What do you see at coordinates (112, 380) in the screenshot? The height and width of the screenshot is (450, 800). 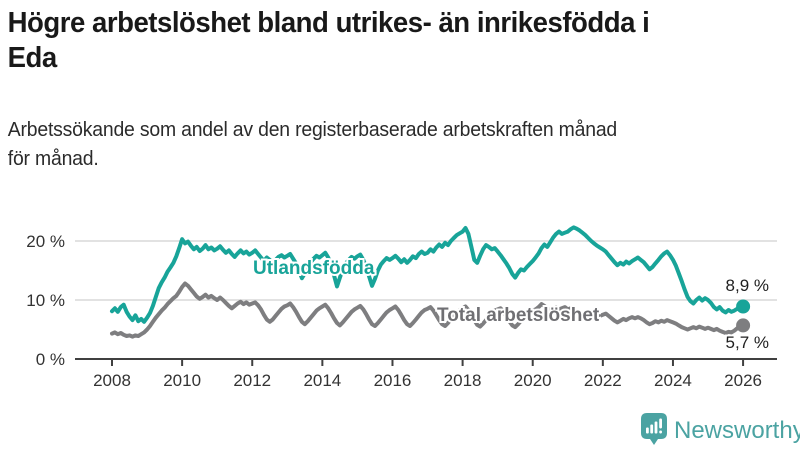 I see `x-axis-tick-label: 2008` at bounding box center [112, 380].